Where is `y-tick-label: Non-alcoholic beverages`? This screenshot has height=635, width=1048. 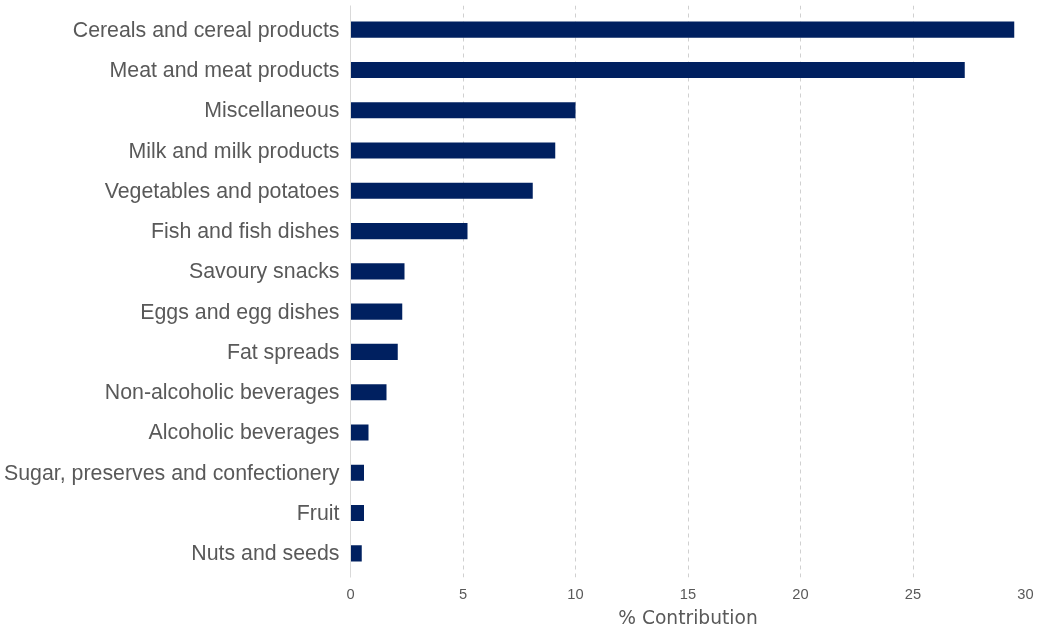 y-tick-label: Non-alcoholic beverages is located at coordinates (222, 392).